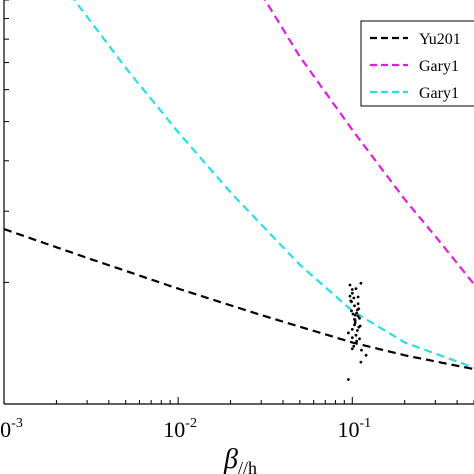  I want to click on x-tick-label-exponent: -3, so click(17, 423).